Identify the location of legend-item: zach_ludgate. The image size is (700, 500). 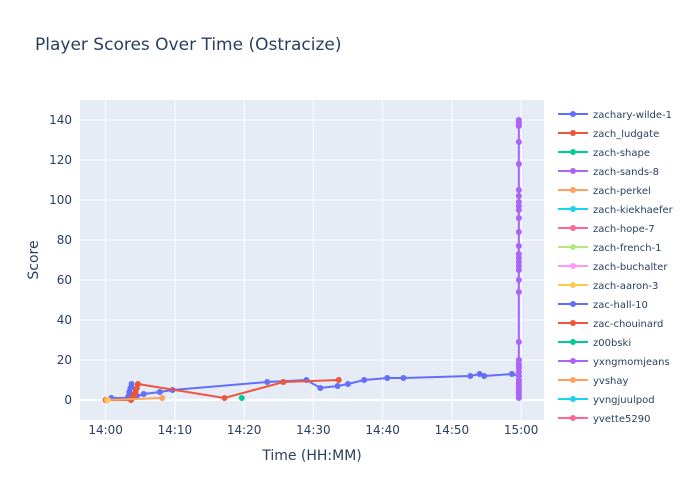
(608, 134).